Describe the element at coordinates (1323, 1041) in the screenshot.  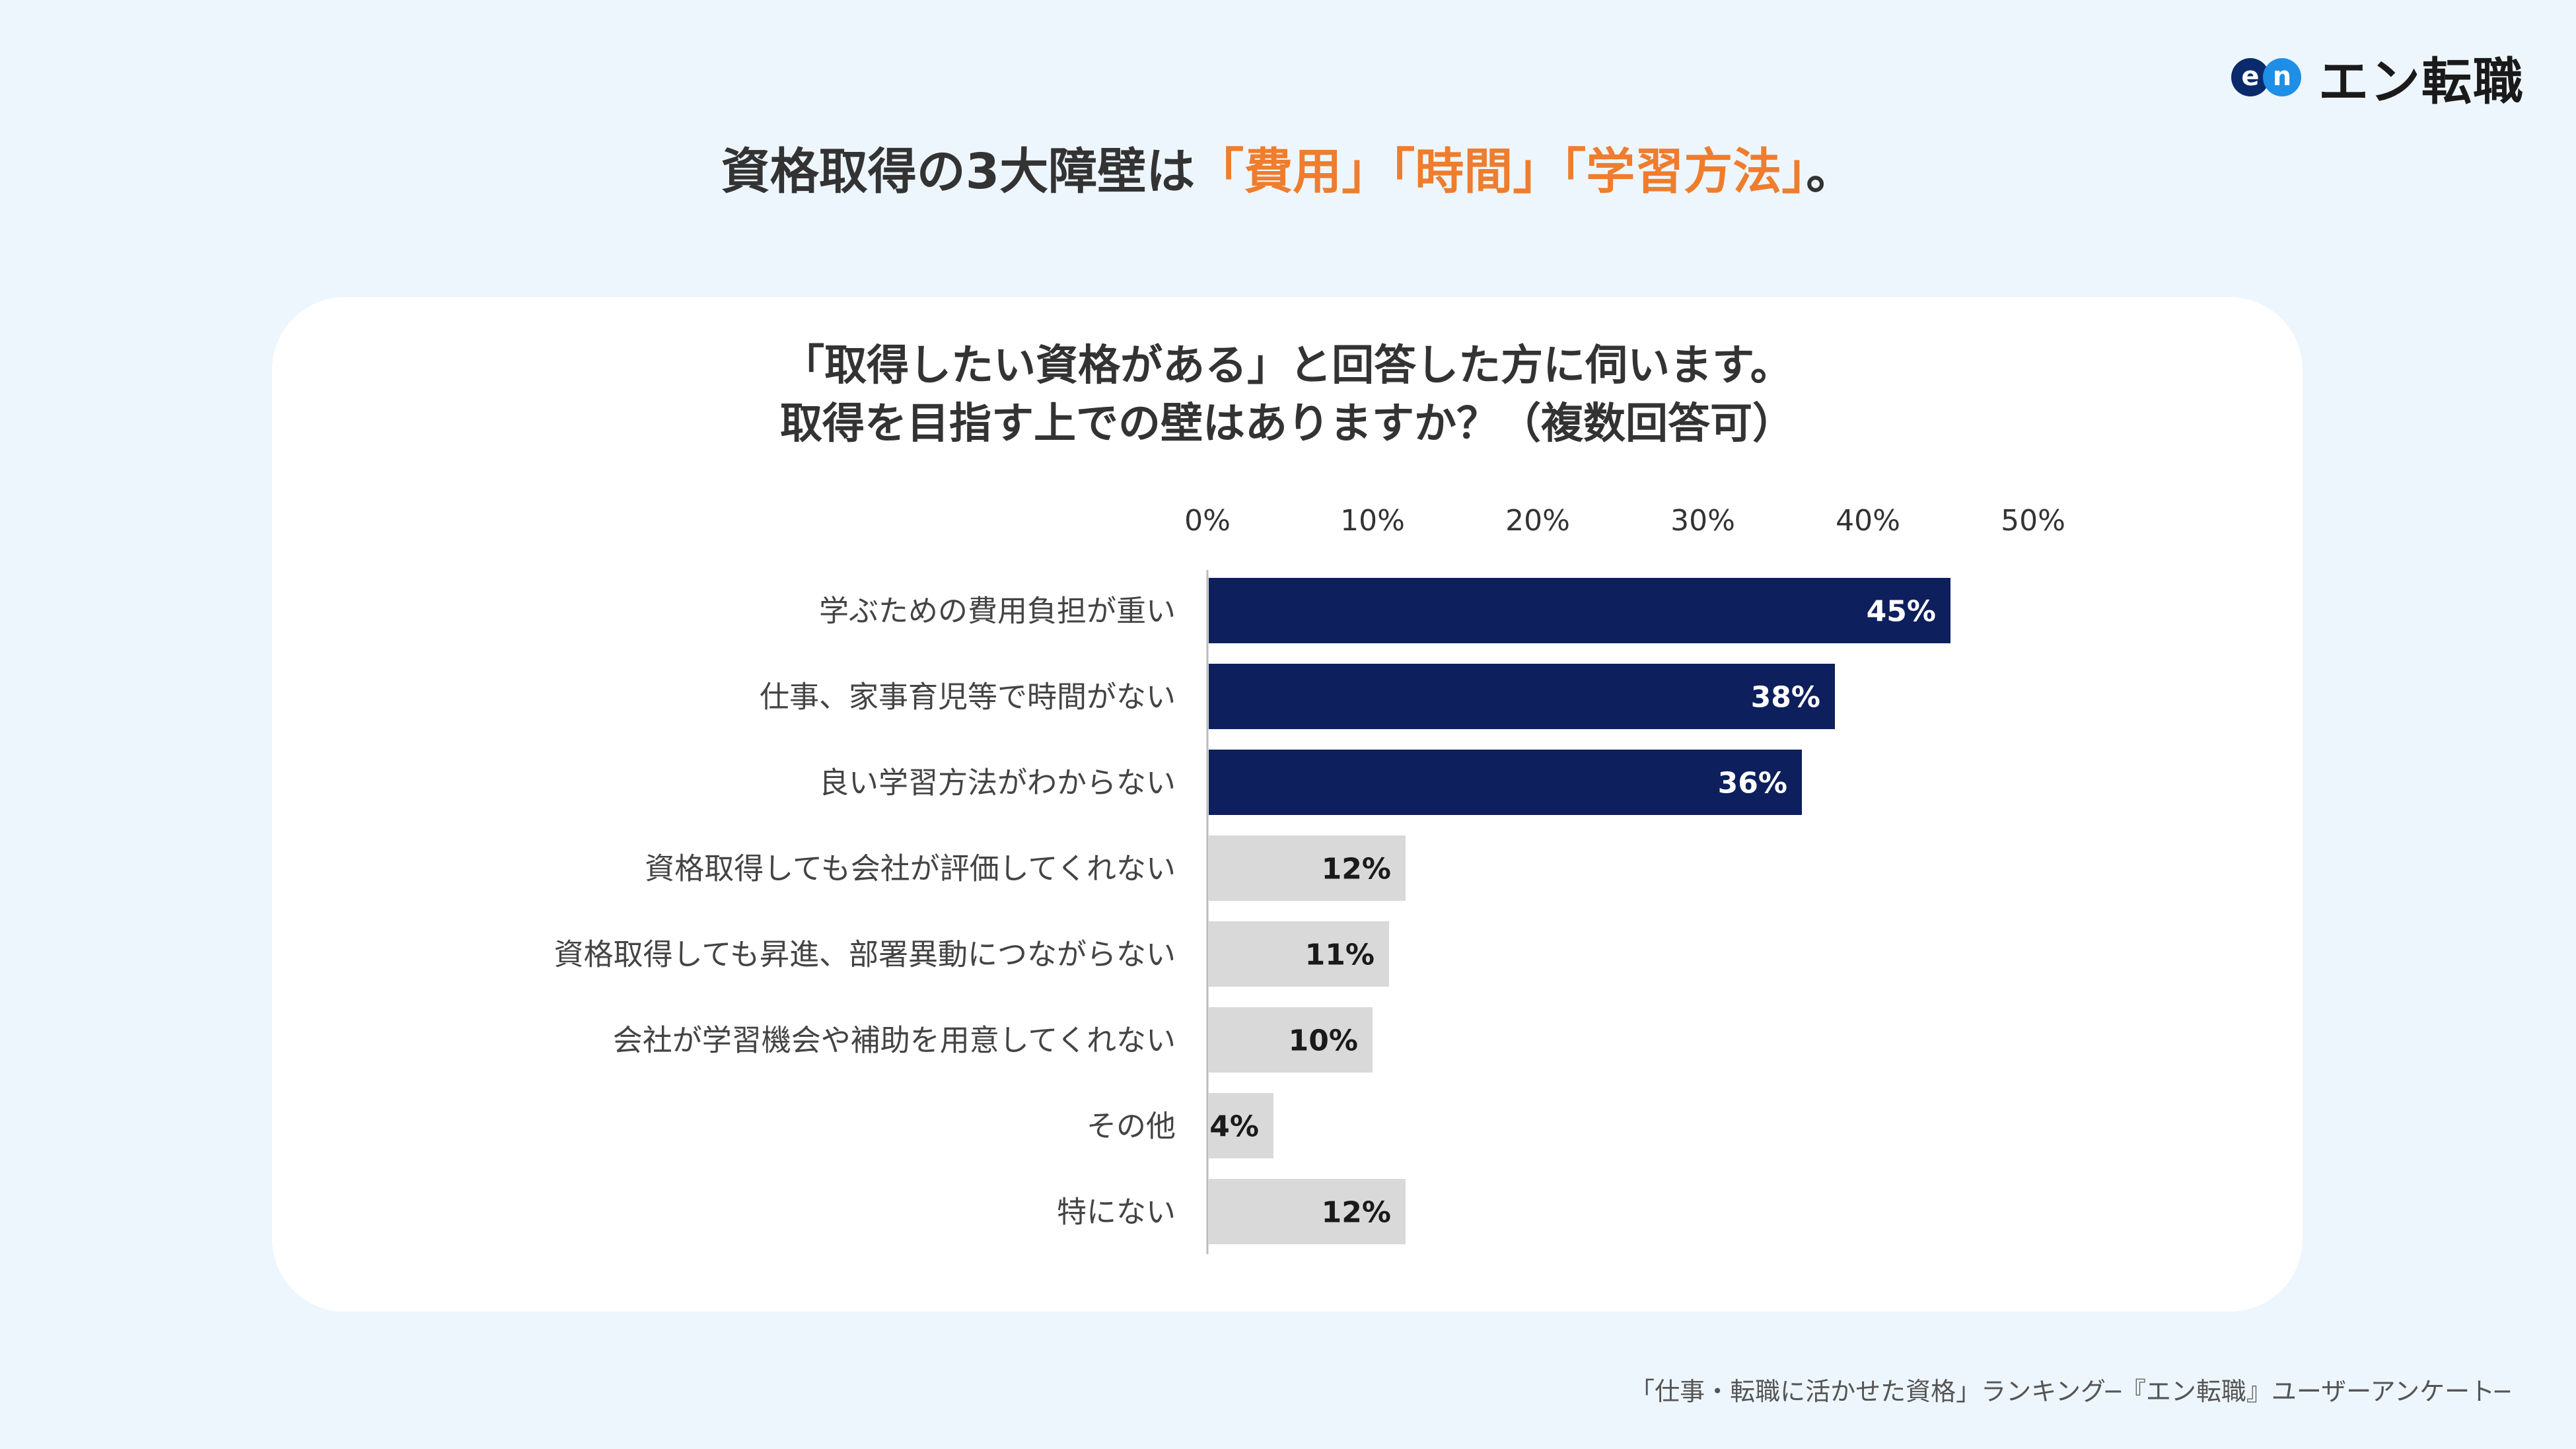
I see `data-label: 10%` at that location.